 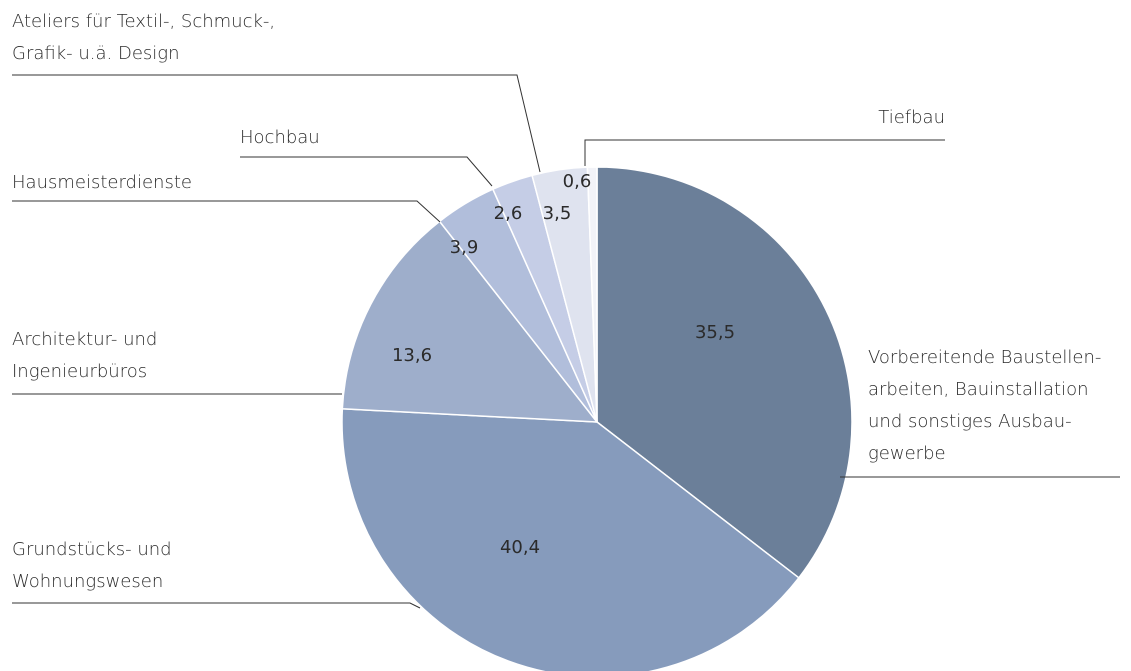 I want to click on value-label: 3,5, so click(x=557, y=213).